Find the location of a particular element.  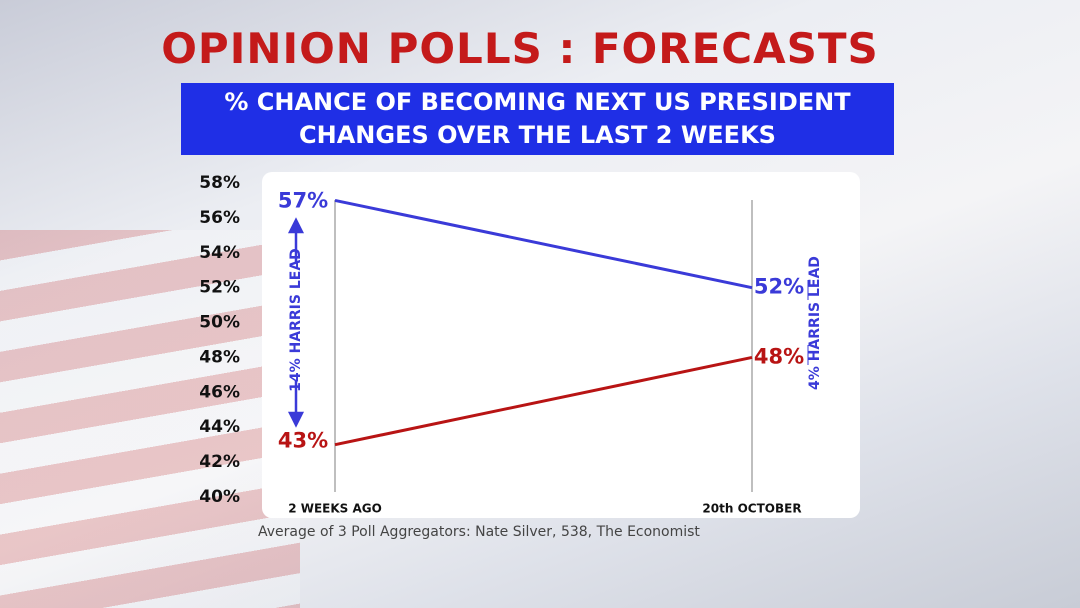

y-tick-label: 58% is located at coordinates (219, 183).